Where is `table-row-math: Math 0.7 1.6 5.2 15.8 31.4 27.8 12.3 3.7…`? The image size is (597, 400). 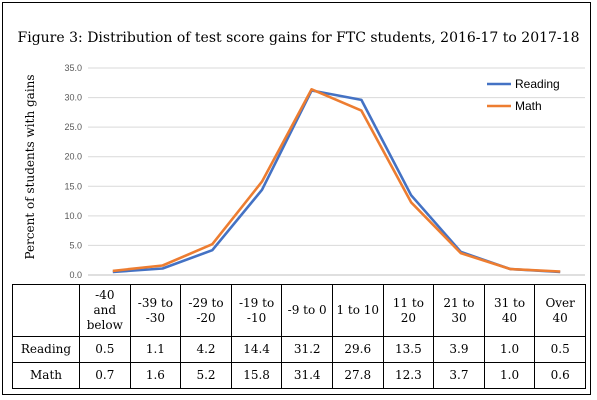 table-row-math: Math 0.7 1.6 5.2 15.8 31.4 27.8 12.3 3.7… is located at coordinates (299, 375).